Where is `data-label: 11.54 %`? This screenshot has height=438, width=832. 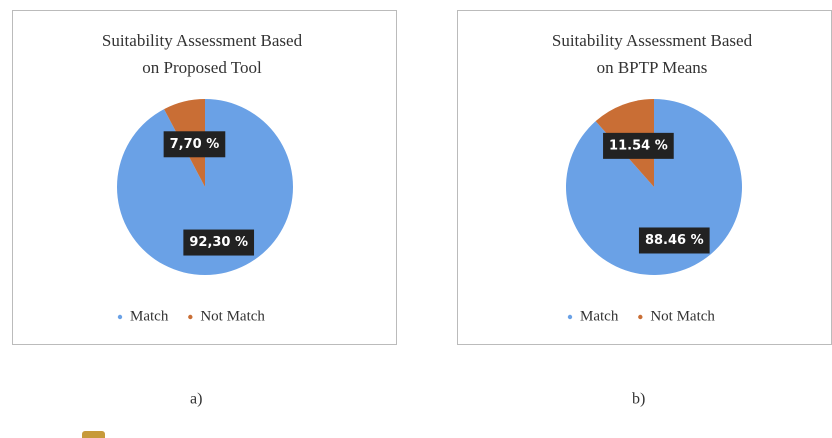
data-label: 11.54 % is located at coordinates (638, 145).